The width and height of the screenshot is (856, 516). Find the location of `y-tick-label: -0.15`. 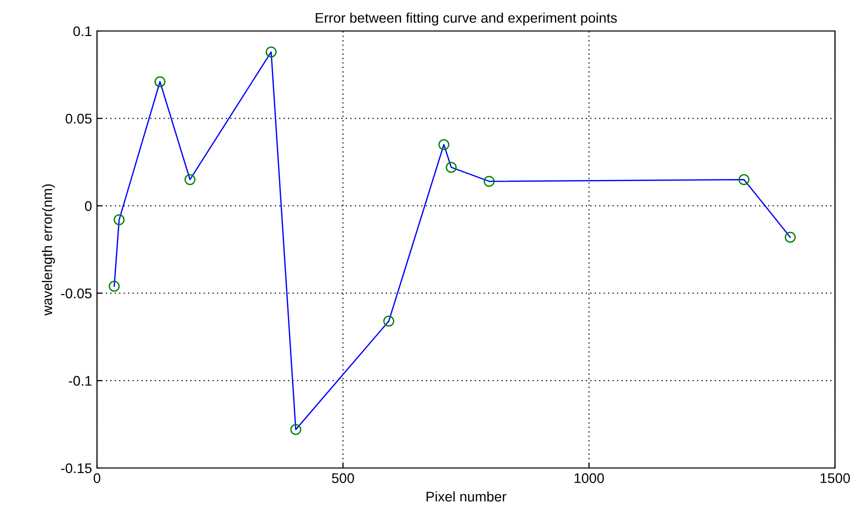

y-tick-label: -0.15 is located at coordinates (76, 468).